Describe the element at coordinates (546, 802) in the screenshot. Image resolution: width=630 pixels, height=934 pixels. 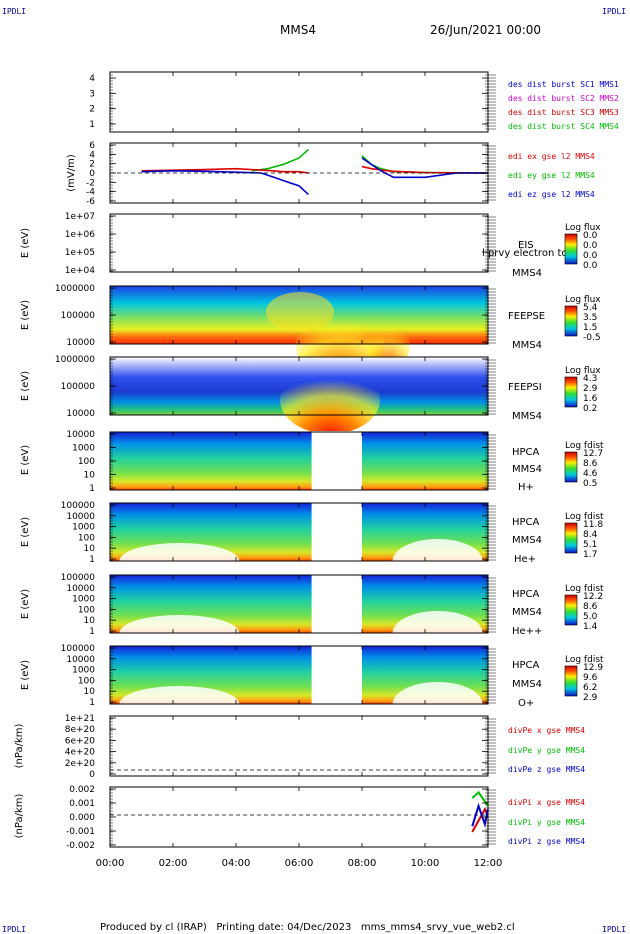
I see `legend-divpi-x: divPi x gse MMS4` at that location.